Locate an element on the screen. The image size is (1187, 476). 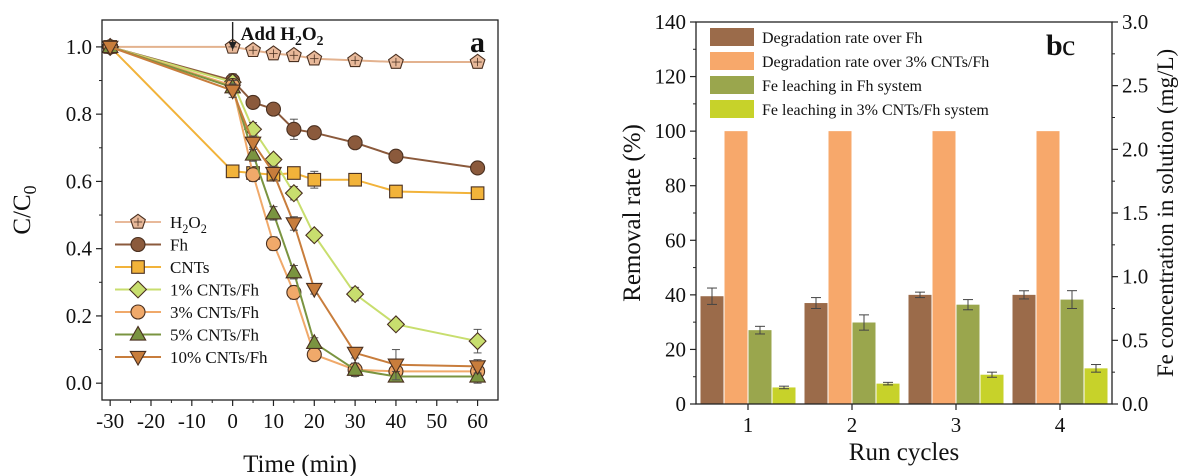
y-tick-label: 0.2 is located at coordinates (79, 316).